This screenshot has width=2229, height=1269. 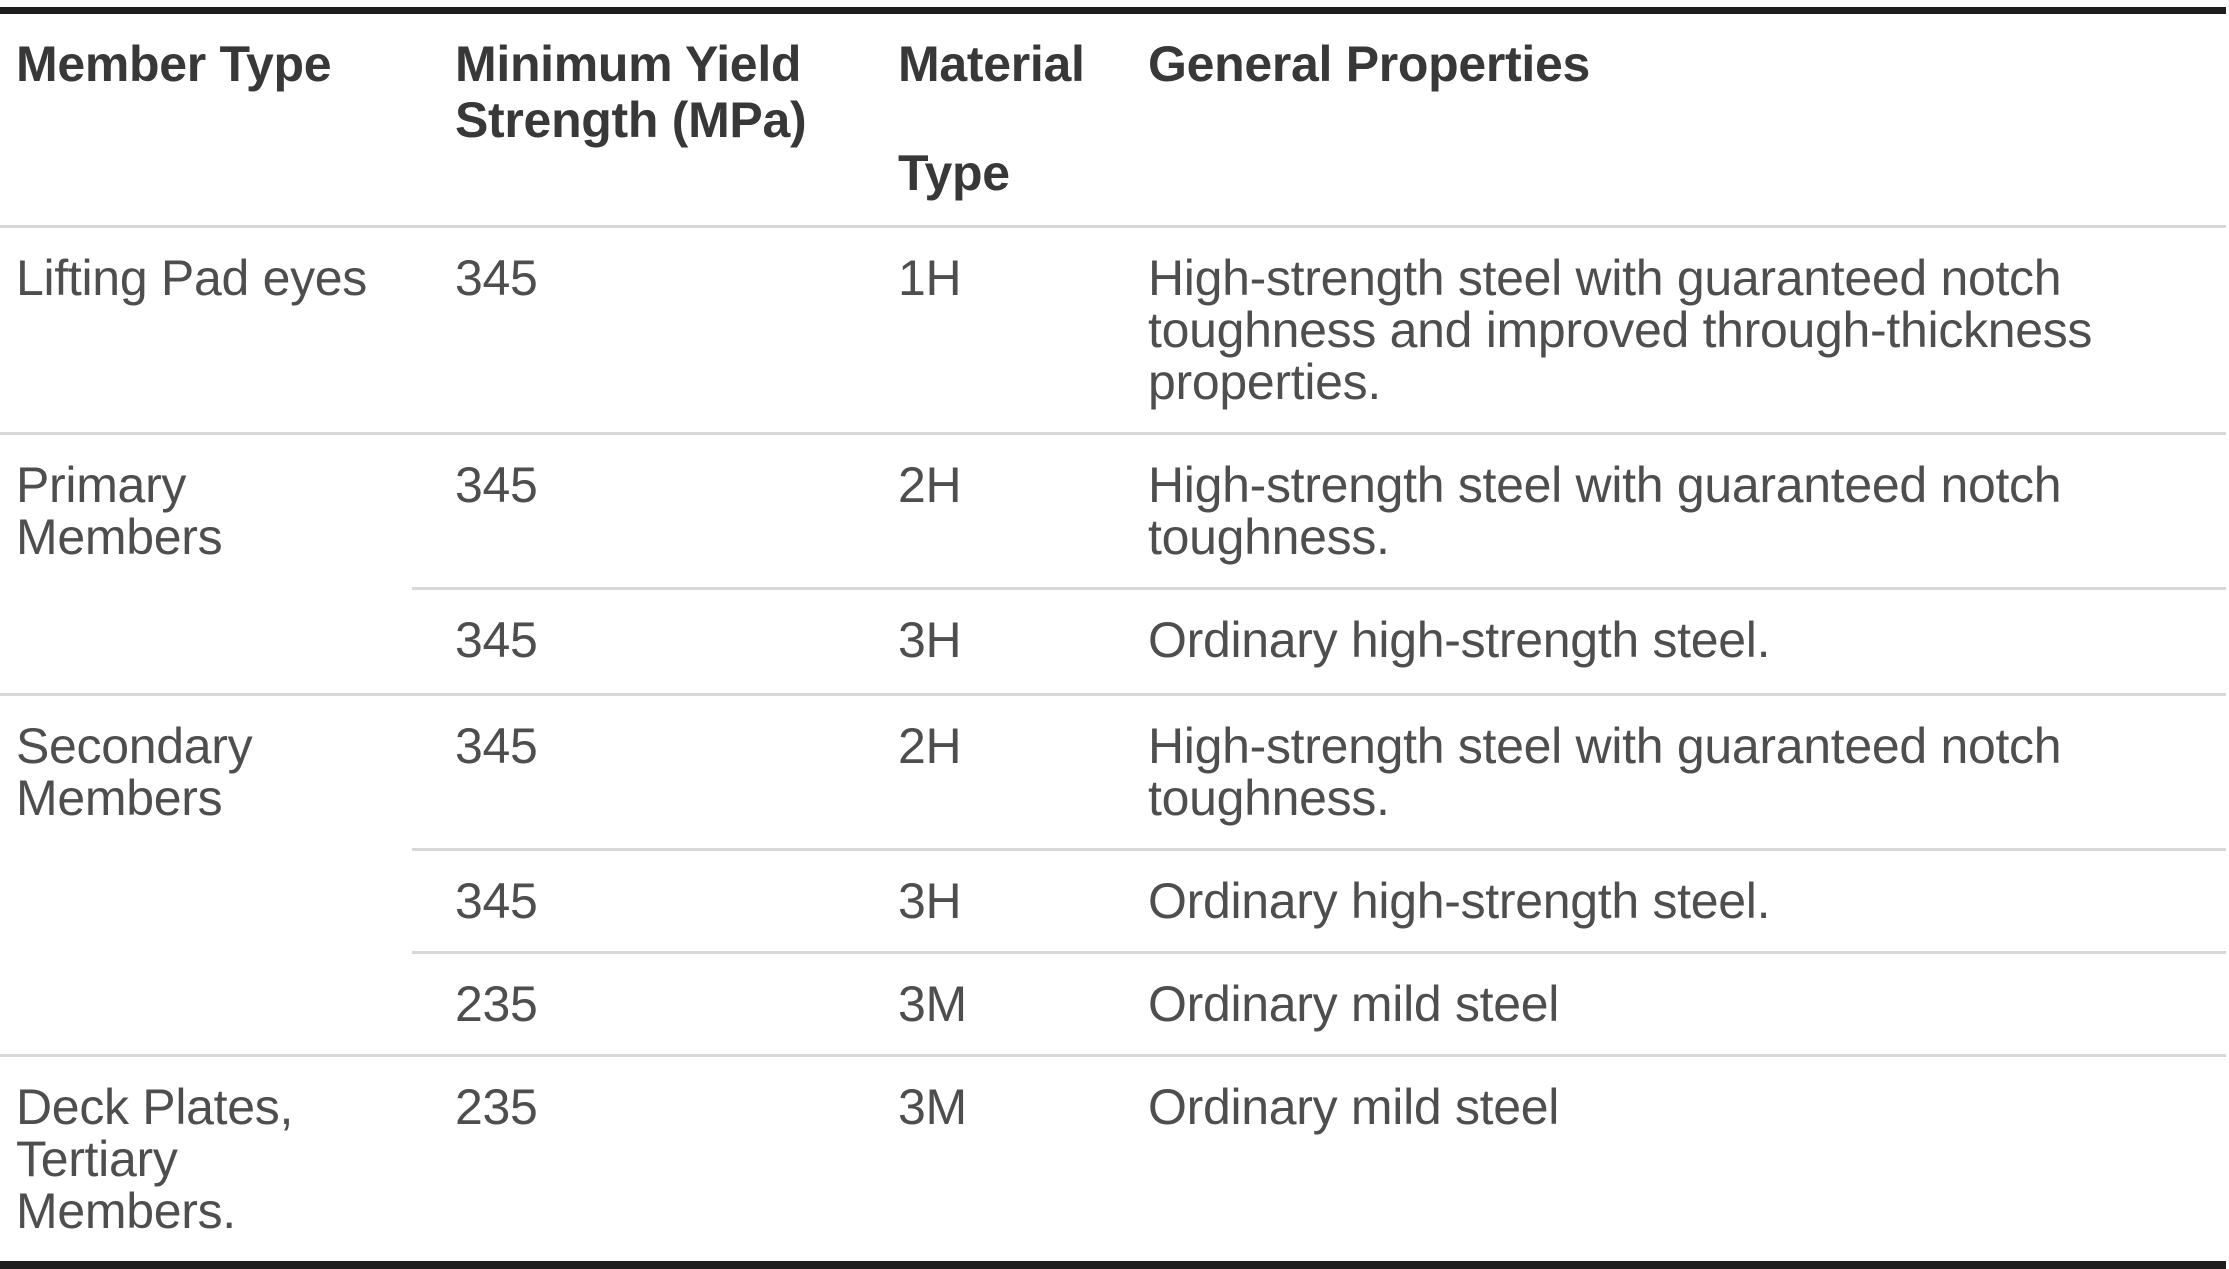 What do you see at coordinates (954, 173) in the screenshot?
I see `col-header-label-line: Type` at bounding box center [954, 173].